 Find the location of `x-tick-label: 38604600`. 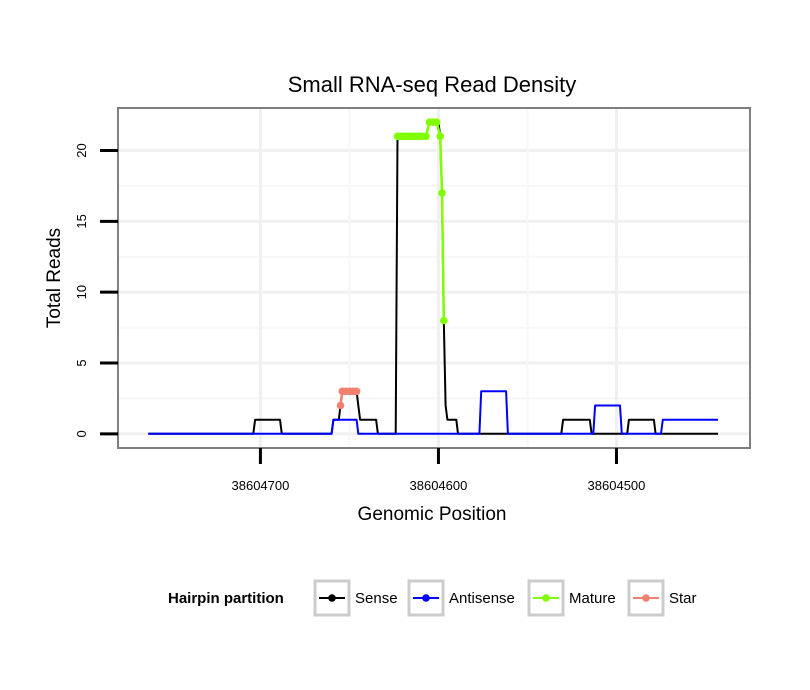

x-tick-label: 38604600 is located at coordinates (439, 485).